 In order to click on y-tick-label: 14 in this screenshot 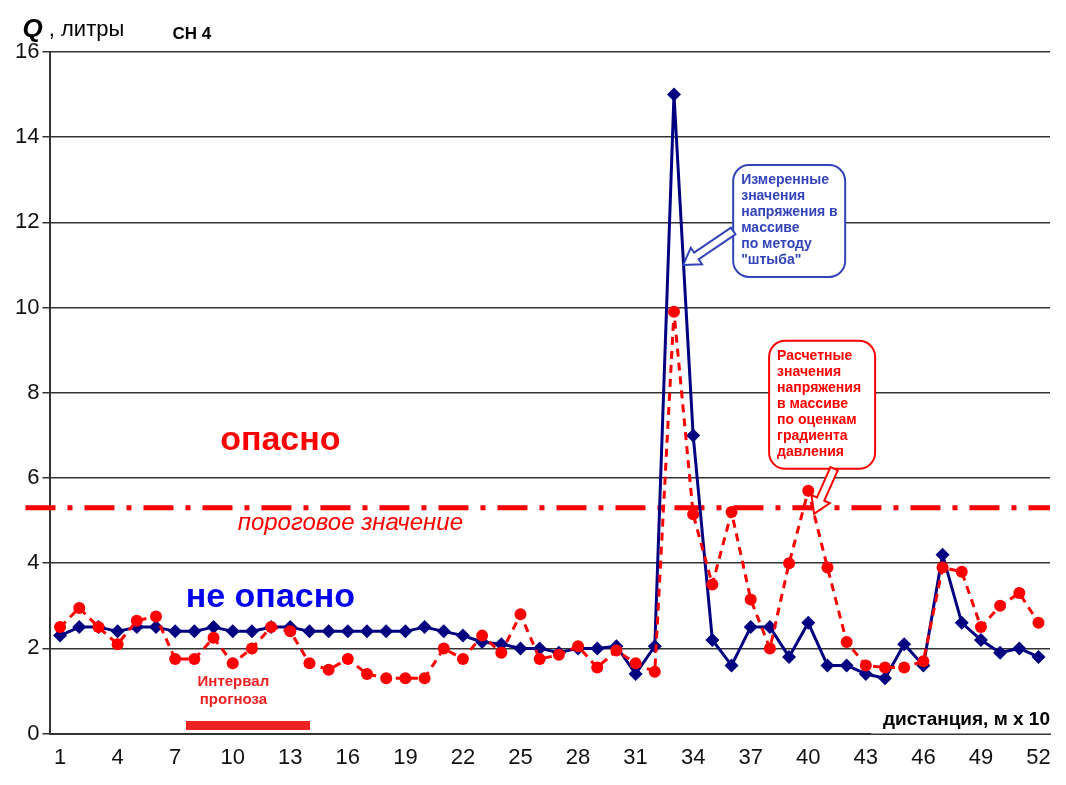, I will do `click(27, 136)`.